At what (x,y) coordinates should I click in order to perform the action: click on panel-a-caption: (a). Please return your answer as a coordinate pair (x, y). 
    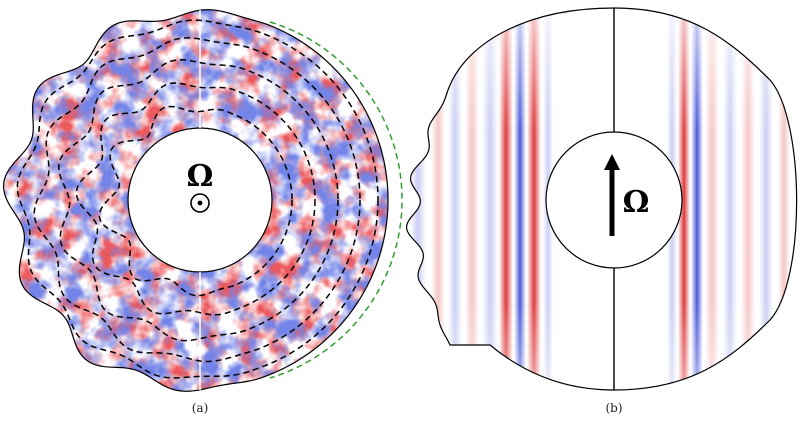
    Looking at the image, I should click on (200, 408).